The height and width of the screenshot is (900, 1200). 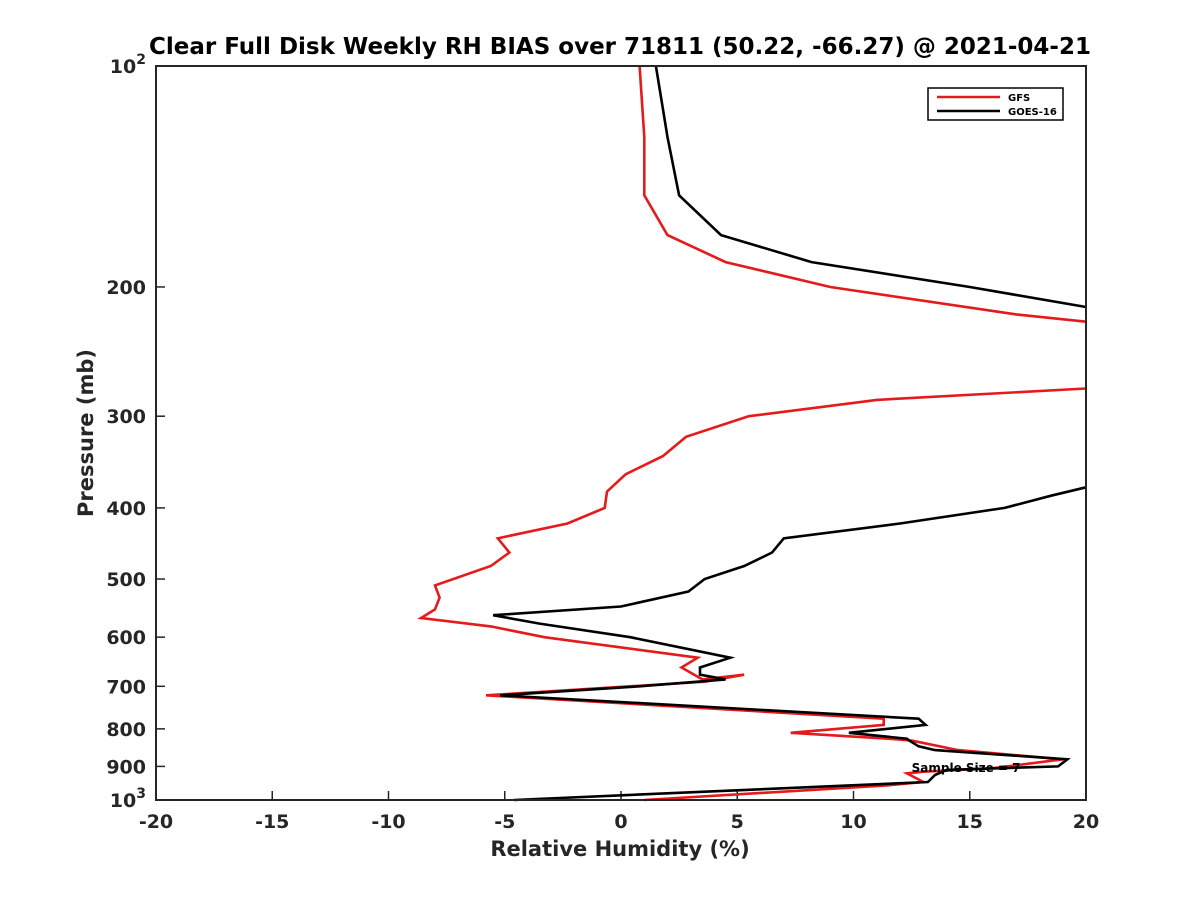 I want to click on sample-size-annotation: Sample Size = 7, so click(x=966, y=768).